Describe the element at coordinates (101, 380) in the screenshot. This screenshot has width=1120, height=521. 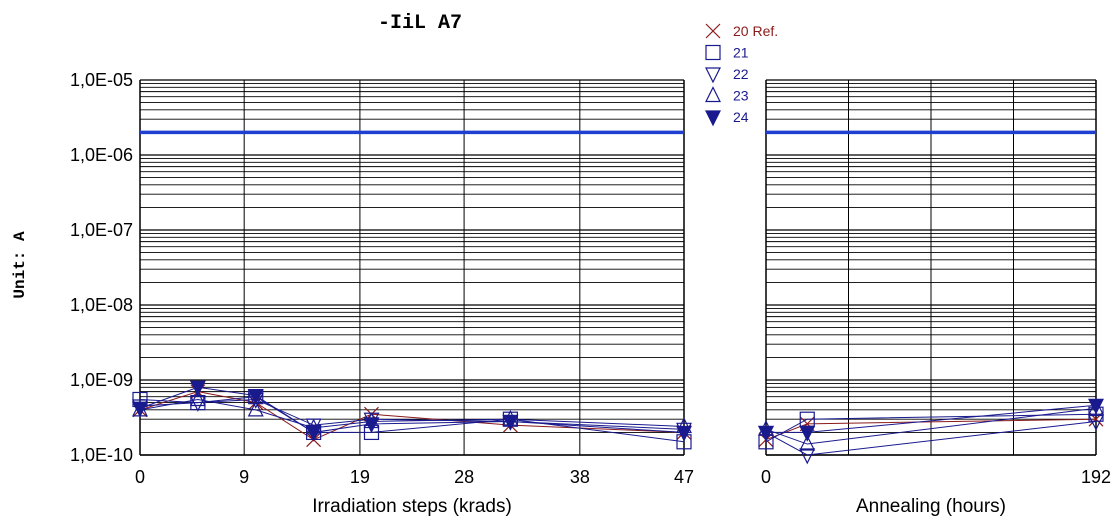
I see `y-tick-label: 1,0E-09` at that location.